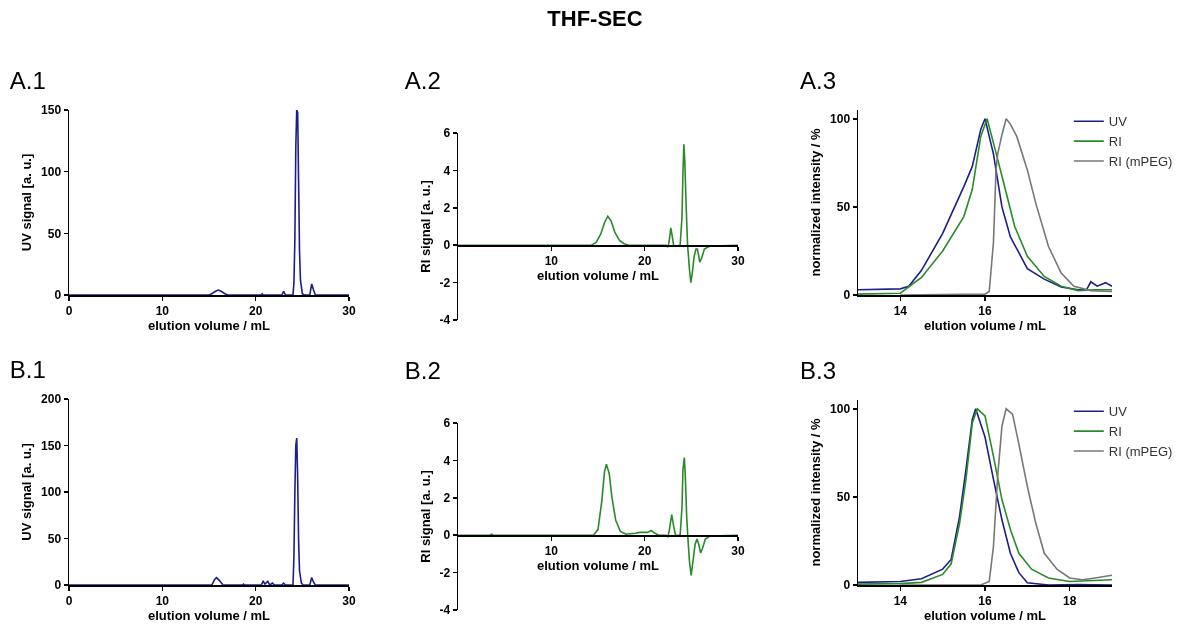 This screenshot has width=1190, height=629. I want to click on chart-title: A.2, so click(422, 80).